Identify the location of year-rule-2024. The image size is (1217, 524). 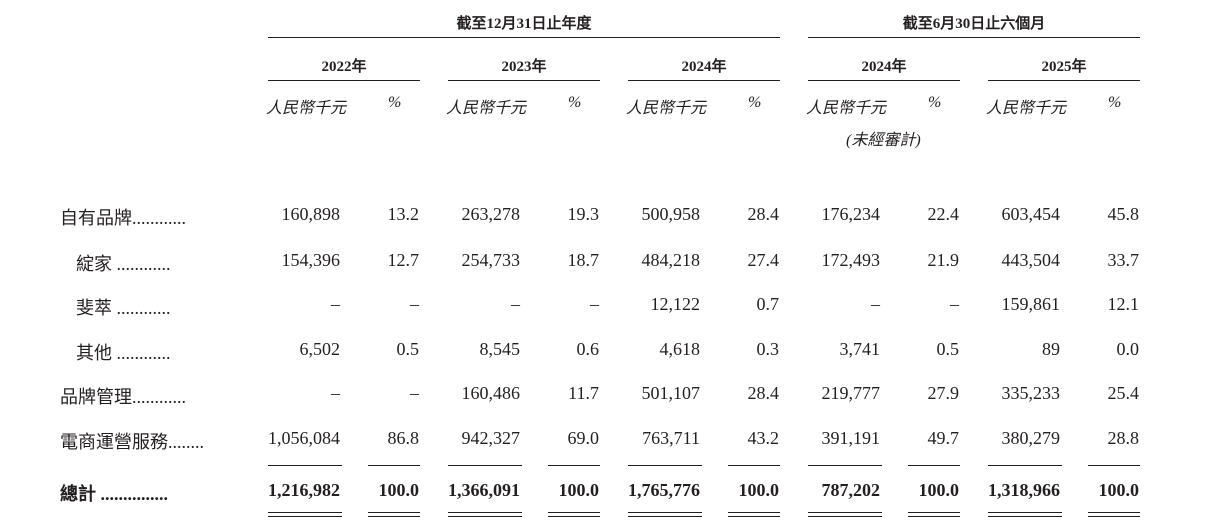
(704, 80).